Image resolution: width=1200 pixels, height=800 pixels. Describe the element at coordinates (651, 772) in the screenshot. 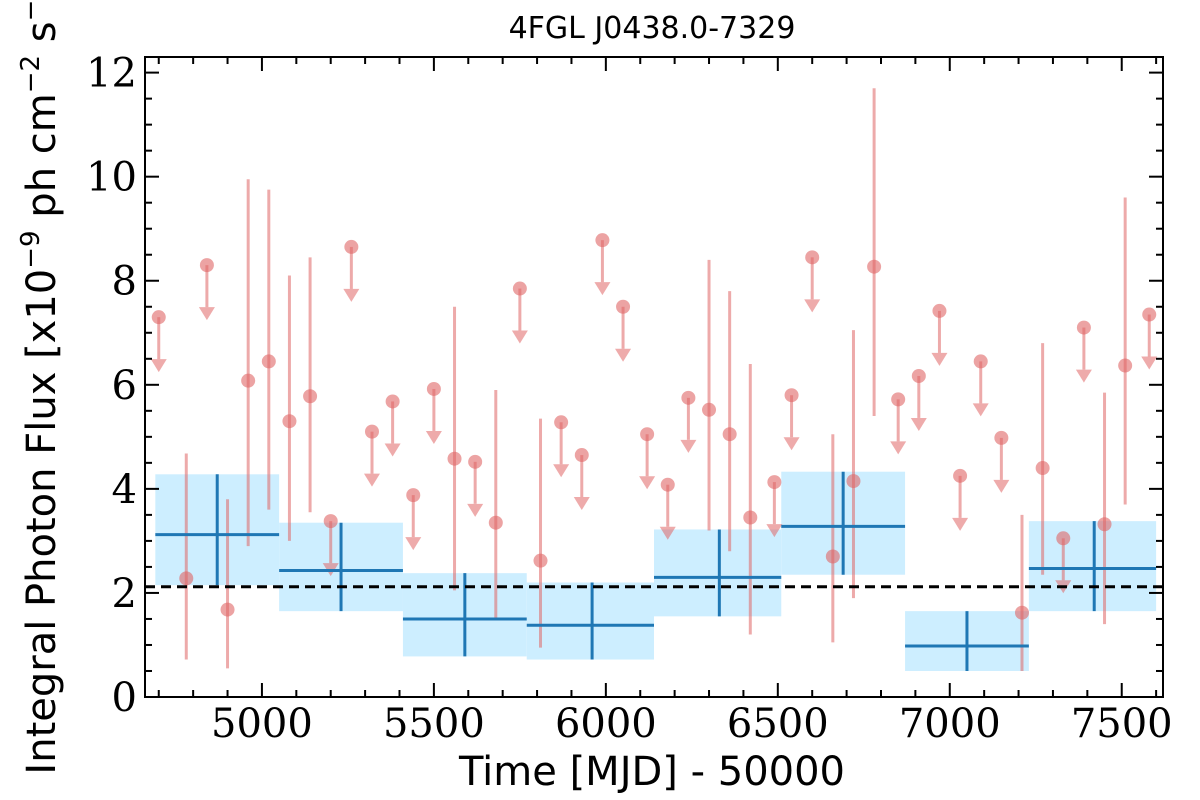

I see `x-axis-label: Time [MJD] - 50000` at that location.